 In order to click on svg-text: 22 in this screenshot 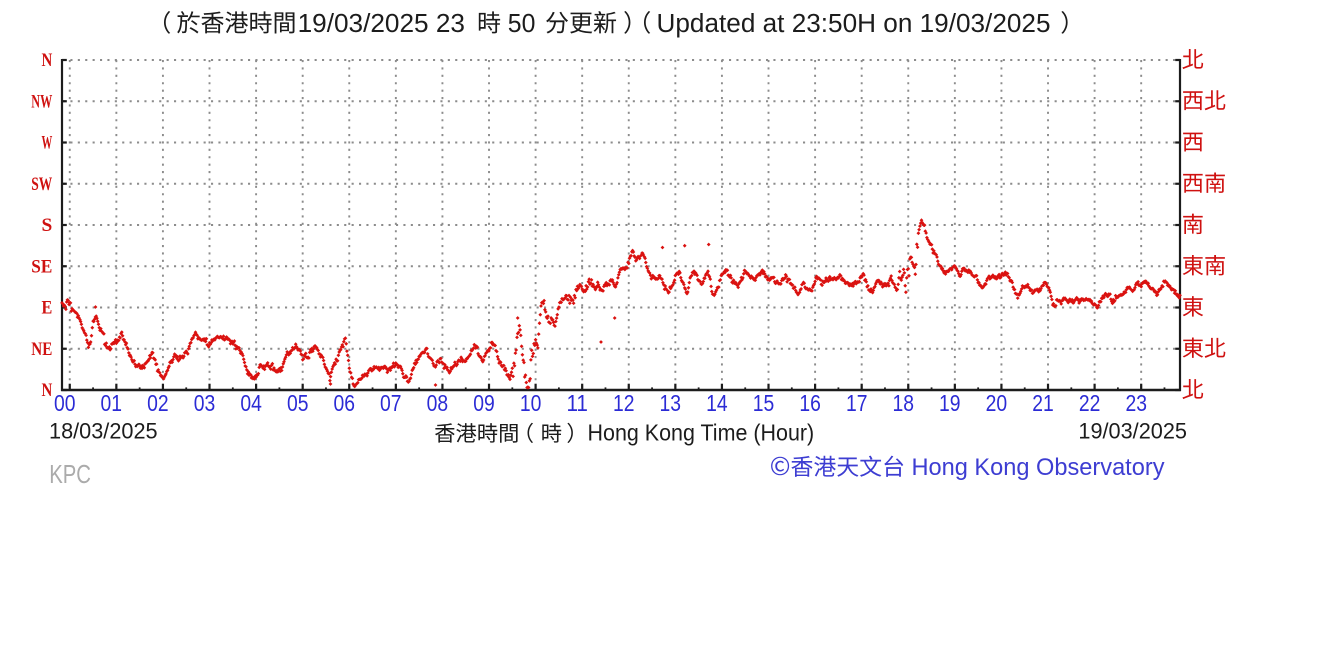, I will do `click(1090, 403)`.